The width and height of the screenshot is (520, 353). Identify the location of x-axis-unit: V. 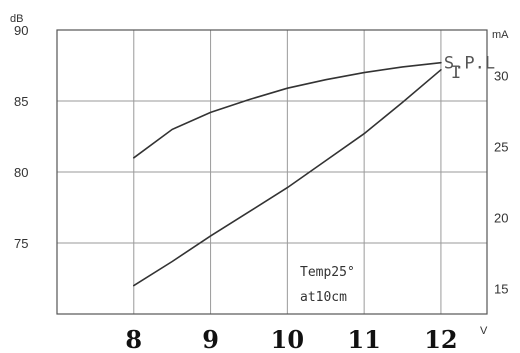
(484, 331).